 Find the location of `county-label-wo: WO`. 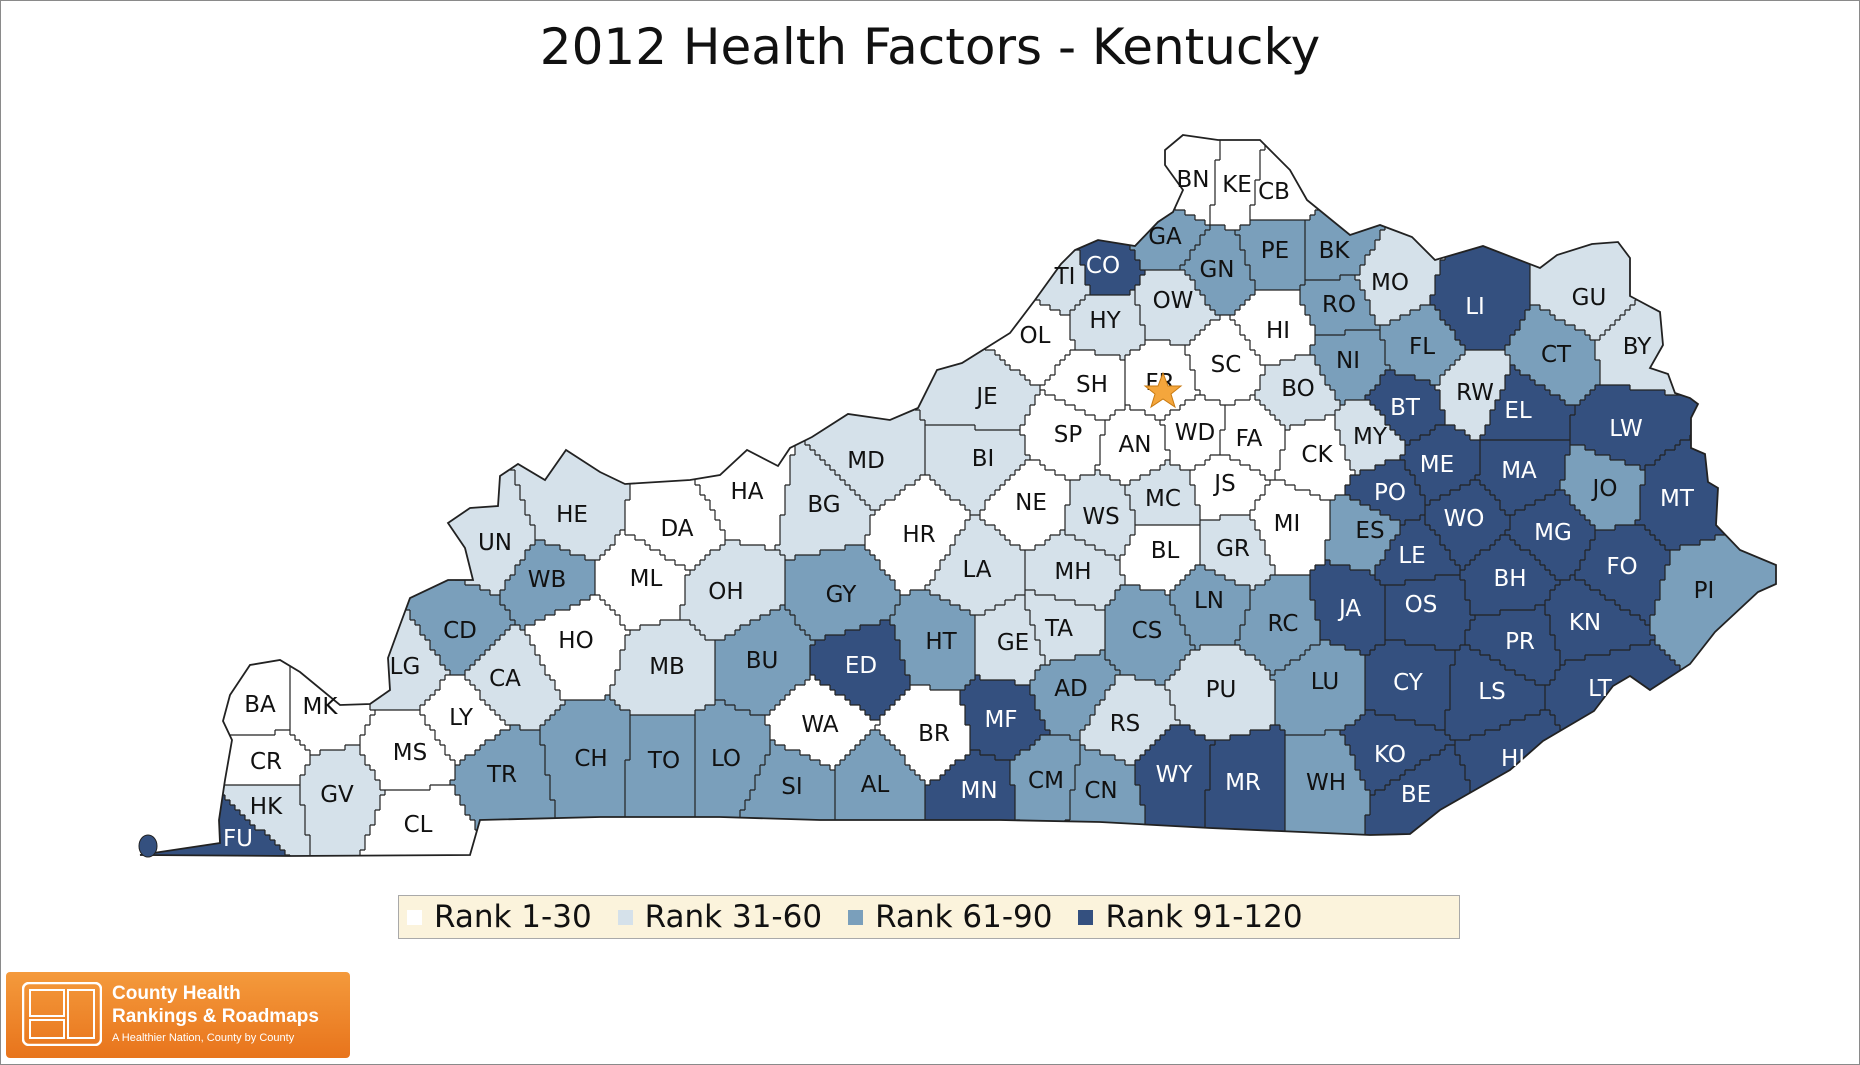

county-label-wo: WO is located at coordinates (1464, 519).